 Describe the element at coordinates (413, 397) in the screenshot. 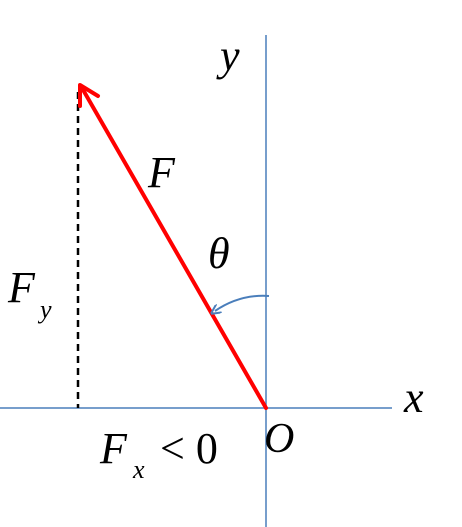

I see `x-axis-label: x` at that location.